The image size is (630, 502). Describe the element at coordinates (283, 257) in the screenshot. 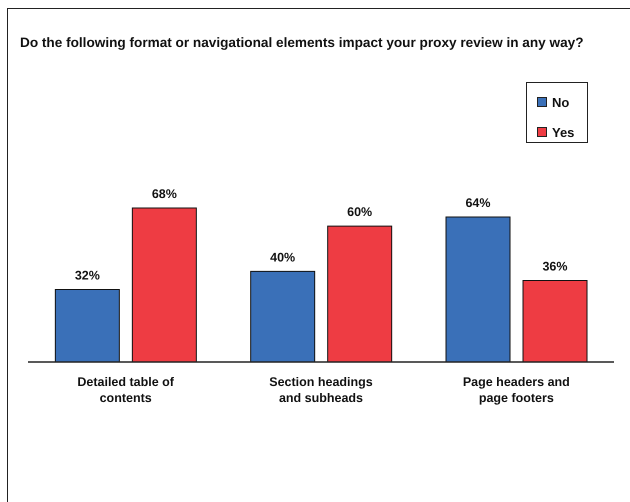

I see `data-label: 40%` at that location.